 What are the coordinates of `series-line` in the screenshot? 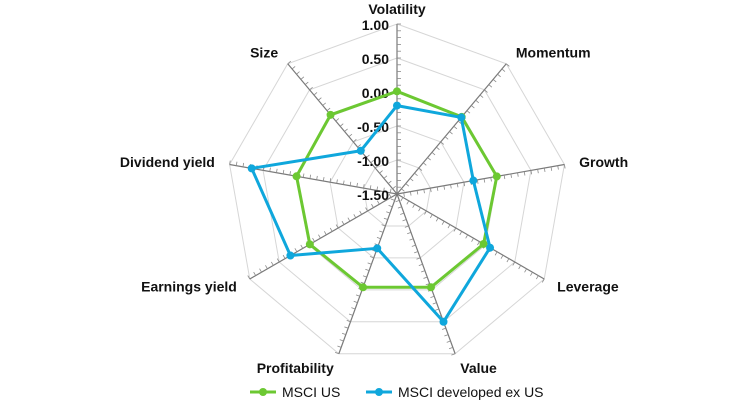 It's located at (397, 189).